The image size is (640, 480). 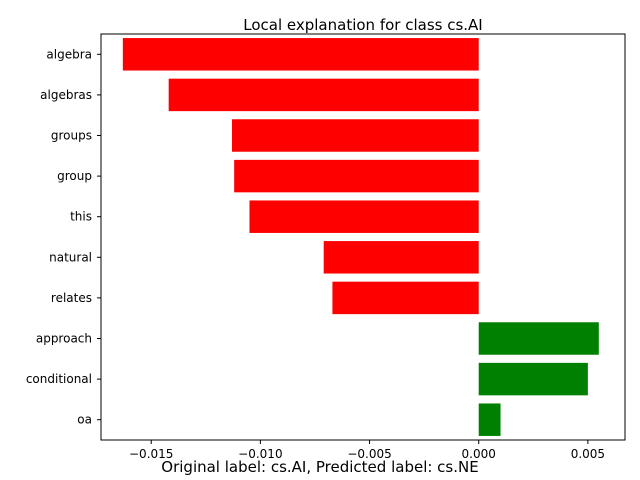 I want to click on x-tick-label: −0.010, so click(x=260, y=454).